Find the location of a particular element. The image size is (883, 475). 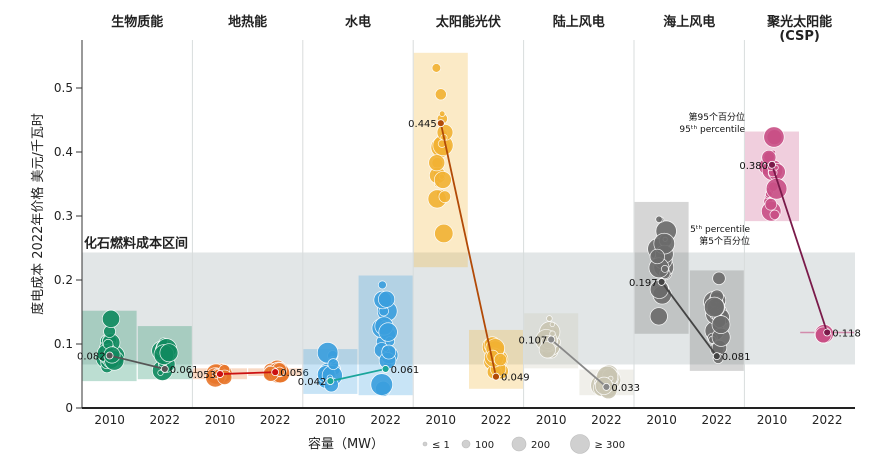

annotation-p5-en: 5ᵗʰ percentile is located at coordinates (720, 230).